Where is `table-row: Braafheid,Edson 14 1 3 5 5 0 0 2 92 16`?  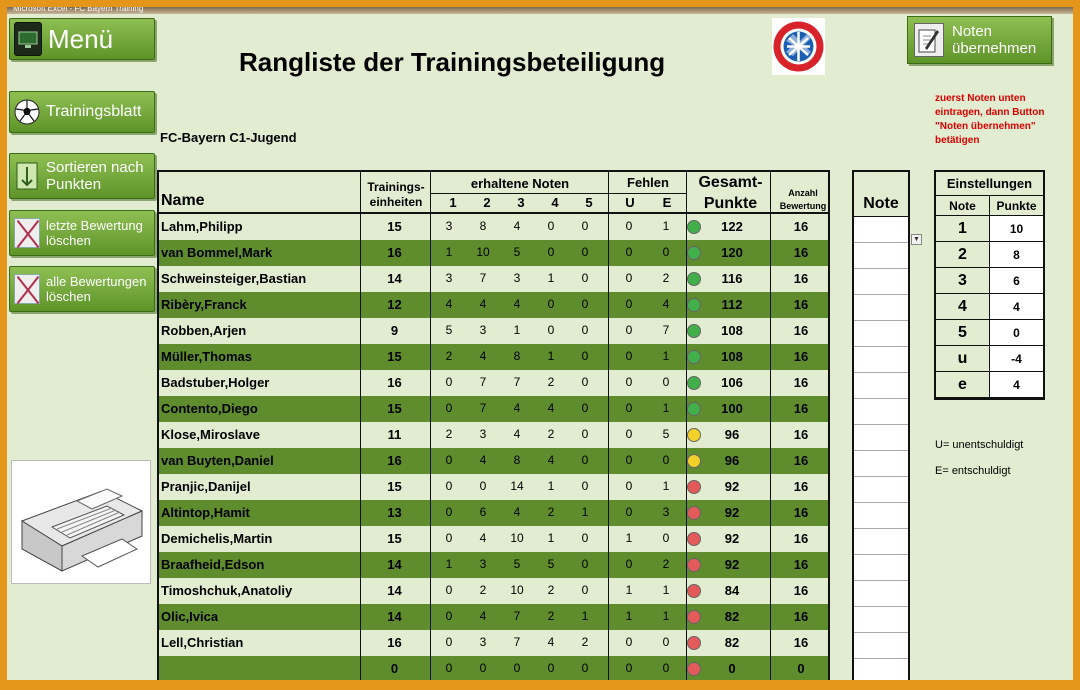 table-row: Braafheid,Edson 14 1 3 5 5 0 0 2 92 16 is located at coordinates (493, 565).